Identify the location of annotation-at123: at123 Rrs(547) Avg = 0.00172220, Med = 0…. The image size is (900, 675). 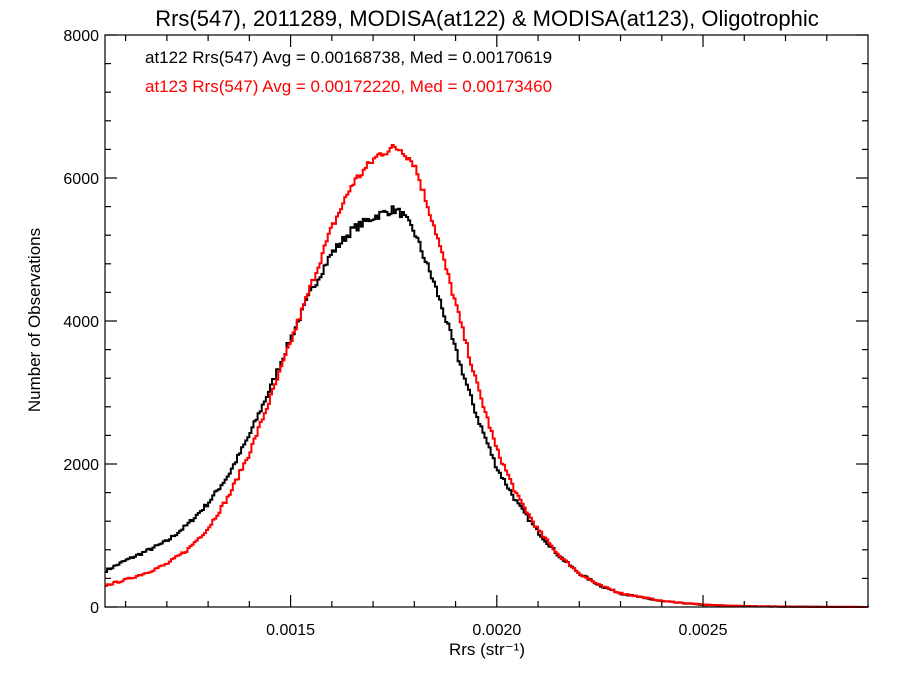
(348, 86).